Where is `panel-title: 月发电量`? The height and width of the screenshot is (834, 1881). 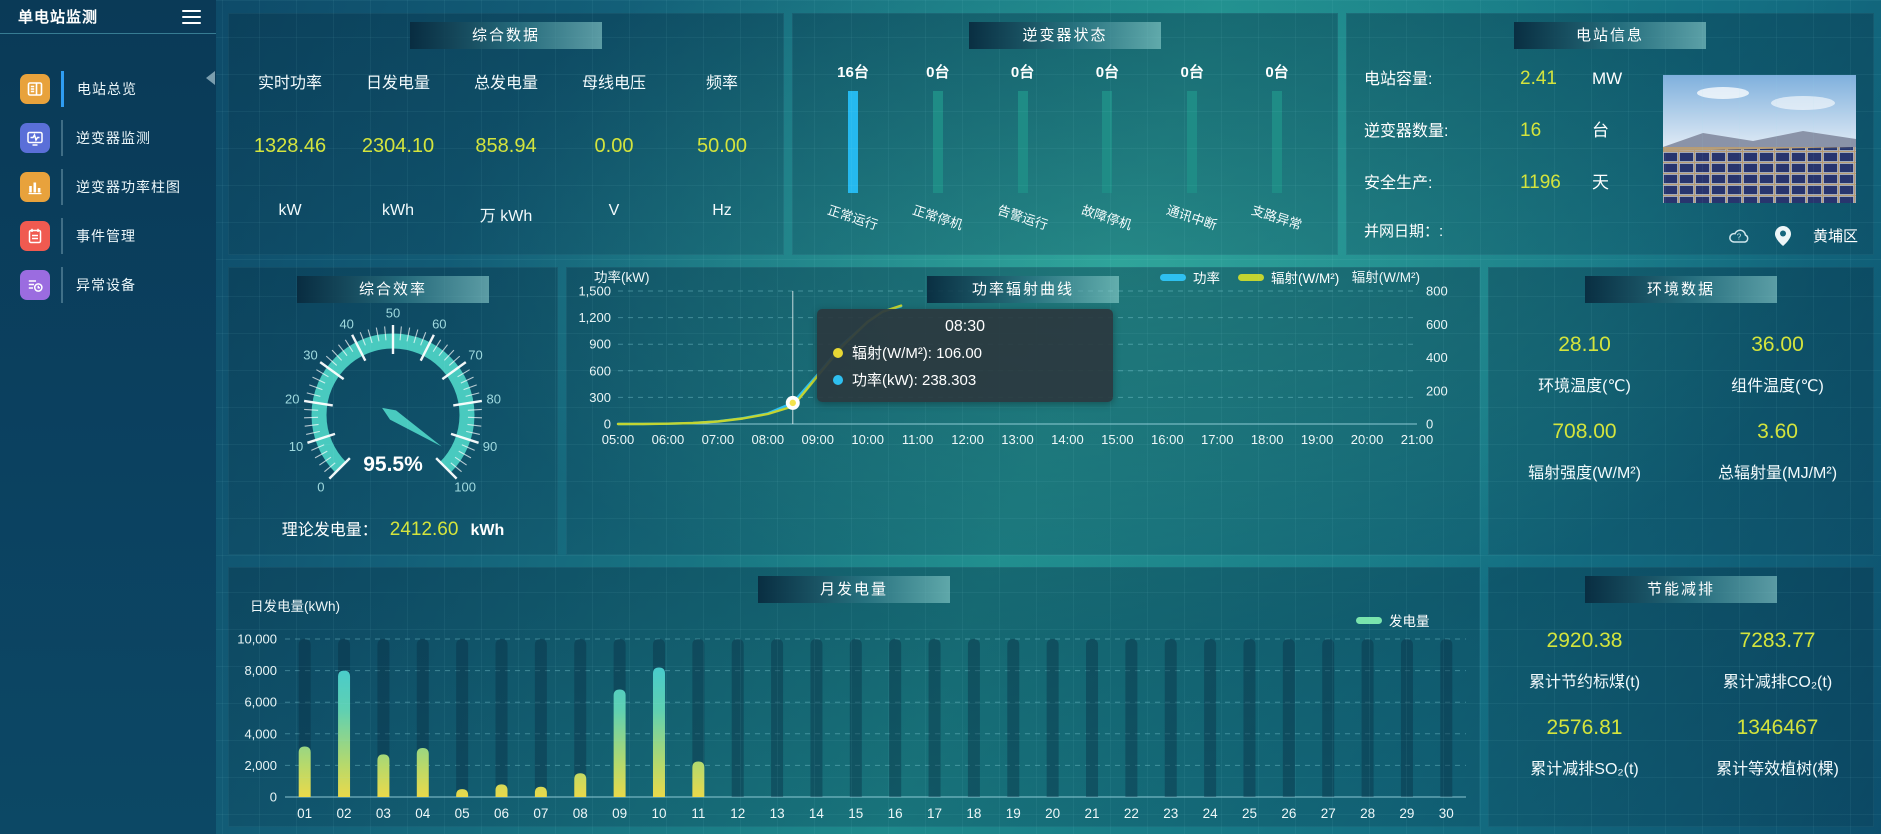 panel-title: 月发电量 is located at coordinates (854, 589).